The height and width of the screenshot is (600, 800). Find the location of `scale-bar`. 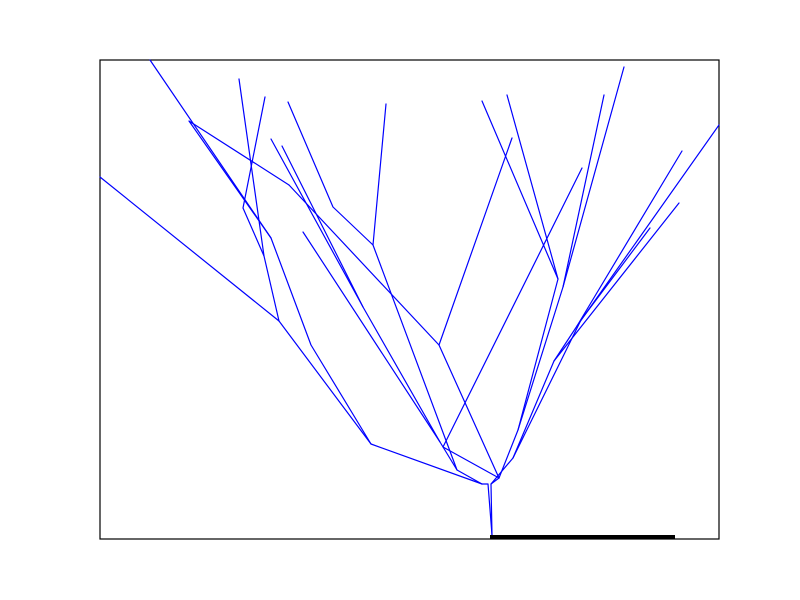

scale-bar is located at coordinates (582, 537).